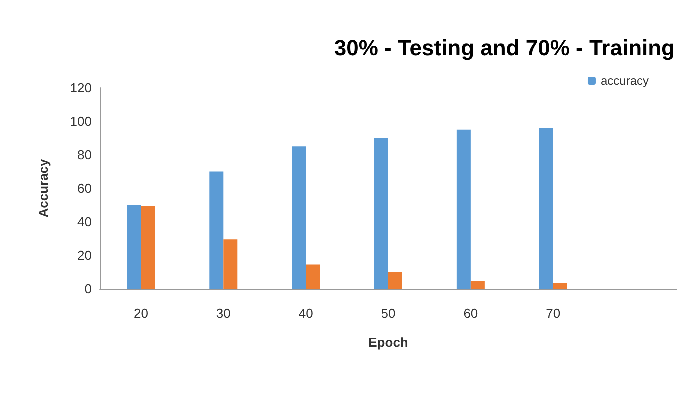  What do you see at coordinates (306, 313) in the screenshot?
I see `x-tick-label: 40` at bounding box center [306, 313].